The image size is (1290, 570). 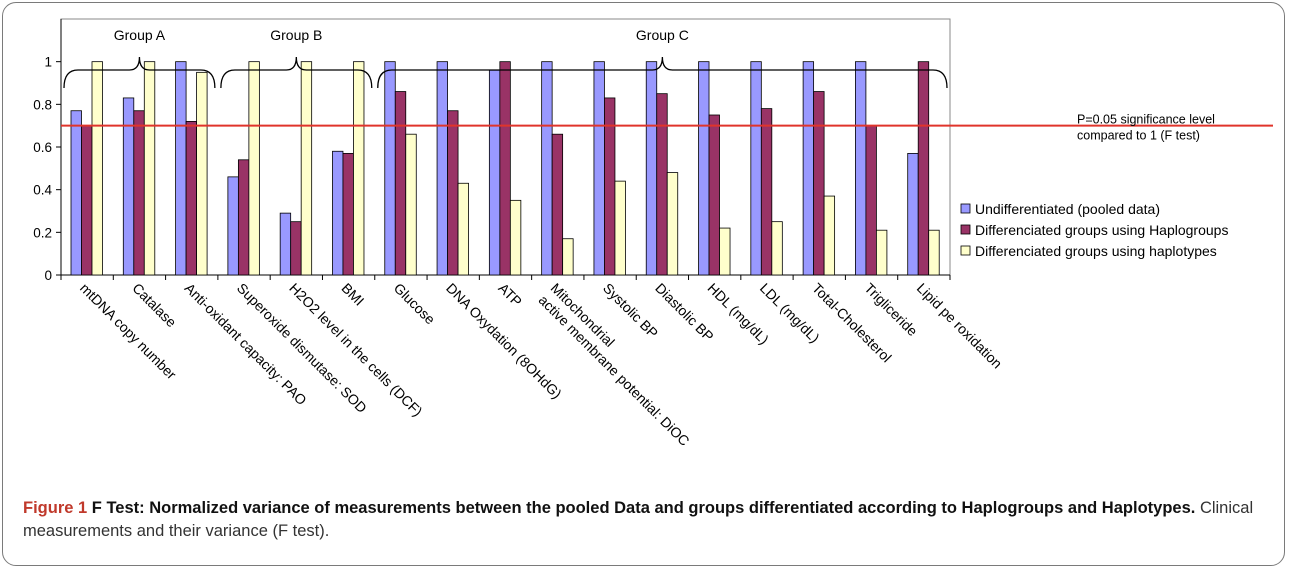 What do you see at coordinates (415, 304) in the screenshot?
I see `category-label: Glucose` at bounding box center [415, 304].